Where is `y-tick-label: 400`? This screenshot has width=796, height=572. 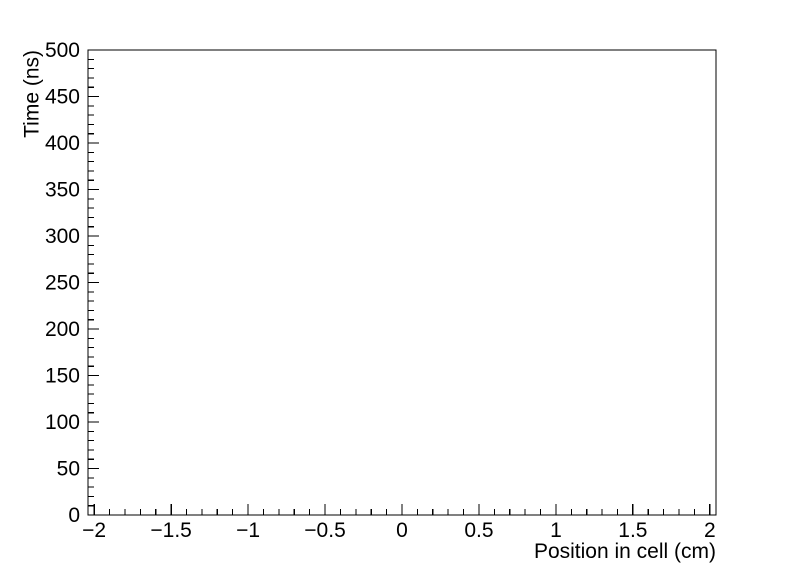
y-tick-label: 400 is located at coordinates (62, 143).